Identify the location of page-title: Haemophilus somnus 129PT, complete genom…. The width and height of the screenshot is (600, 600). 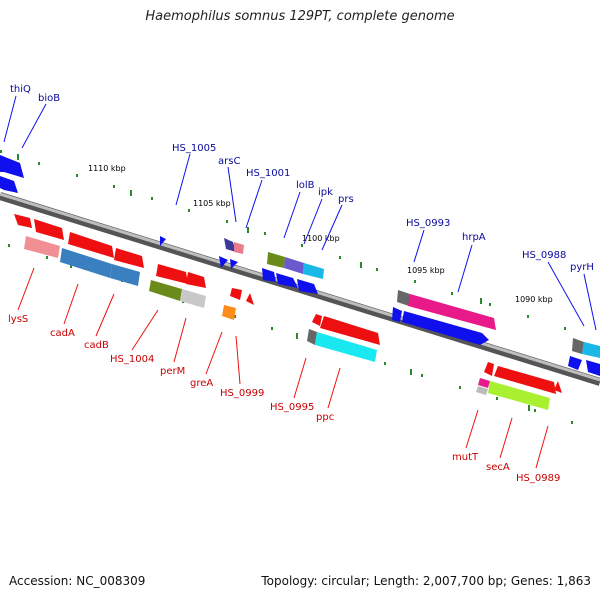
(300, 16).